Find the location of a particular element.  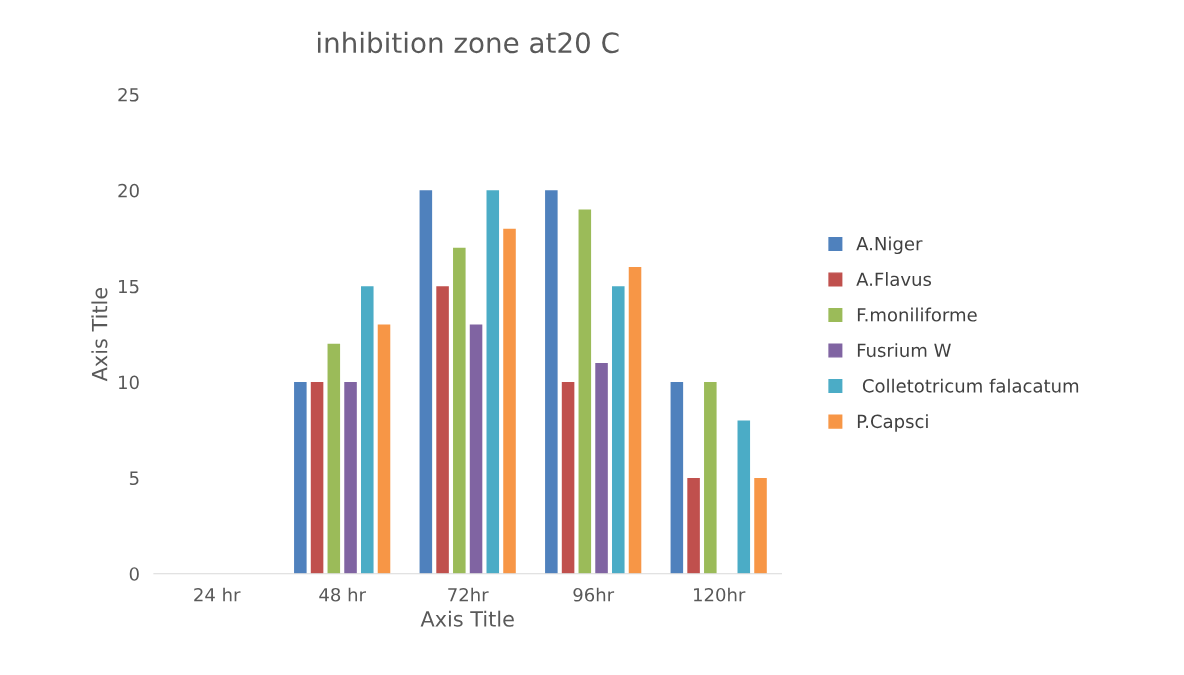

legend-label: F.moniliforme is located at coordinates (917, 314).